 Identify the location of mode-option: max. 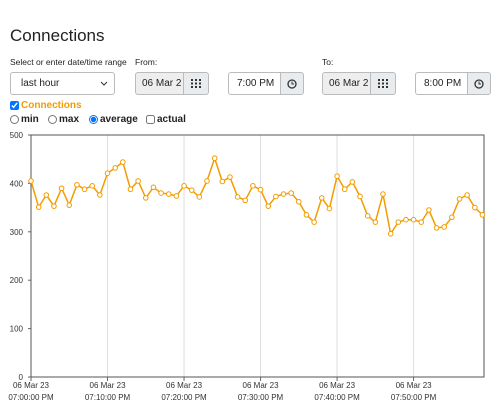
(63, 119).